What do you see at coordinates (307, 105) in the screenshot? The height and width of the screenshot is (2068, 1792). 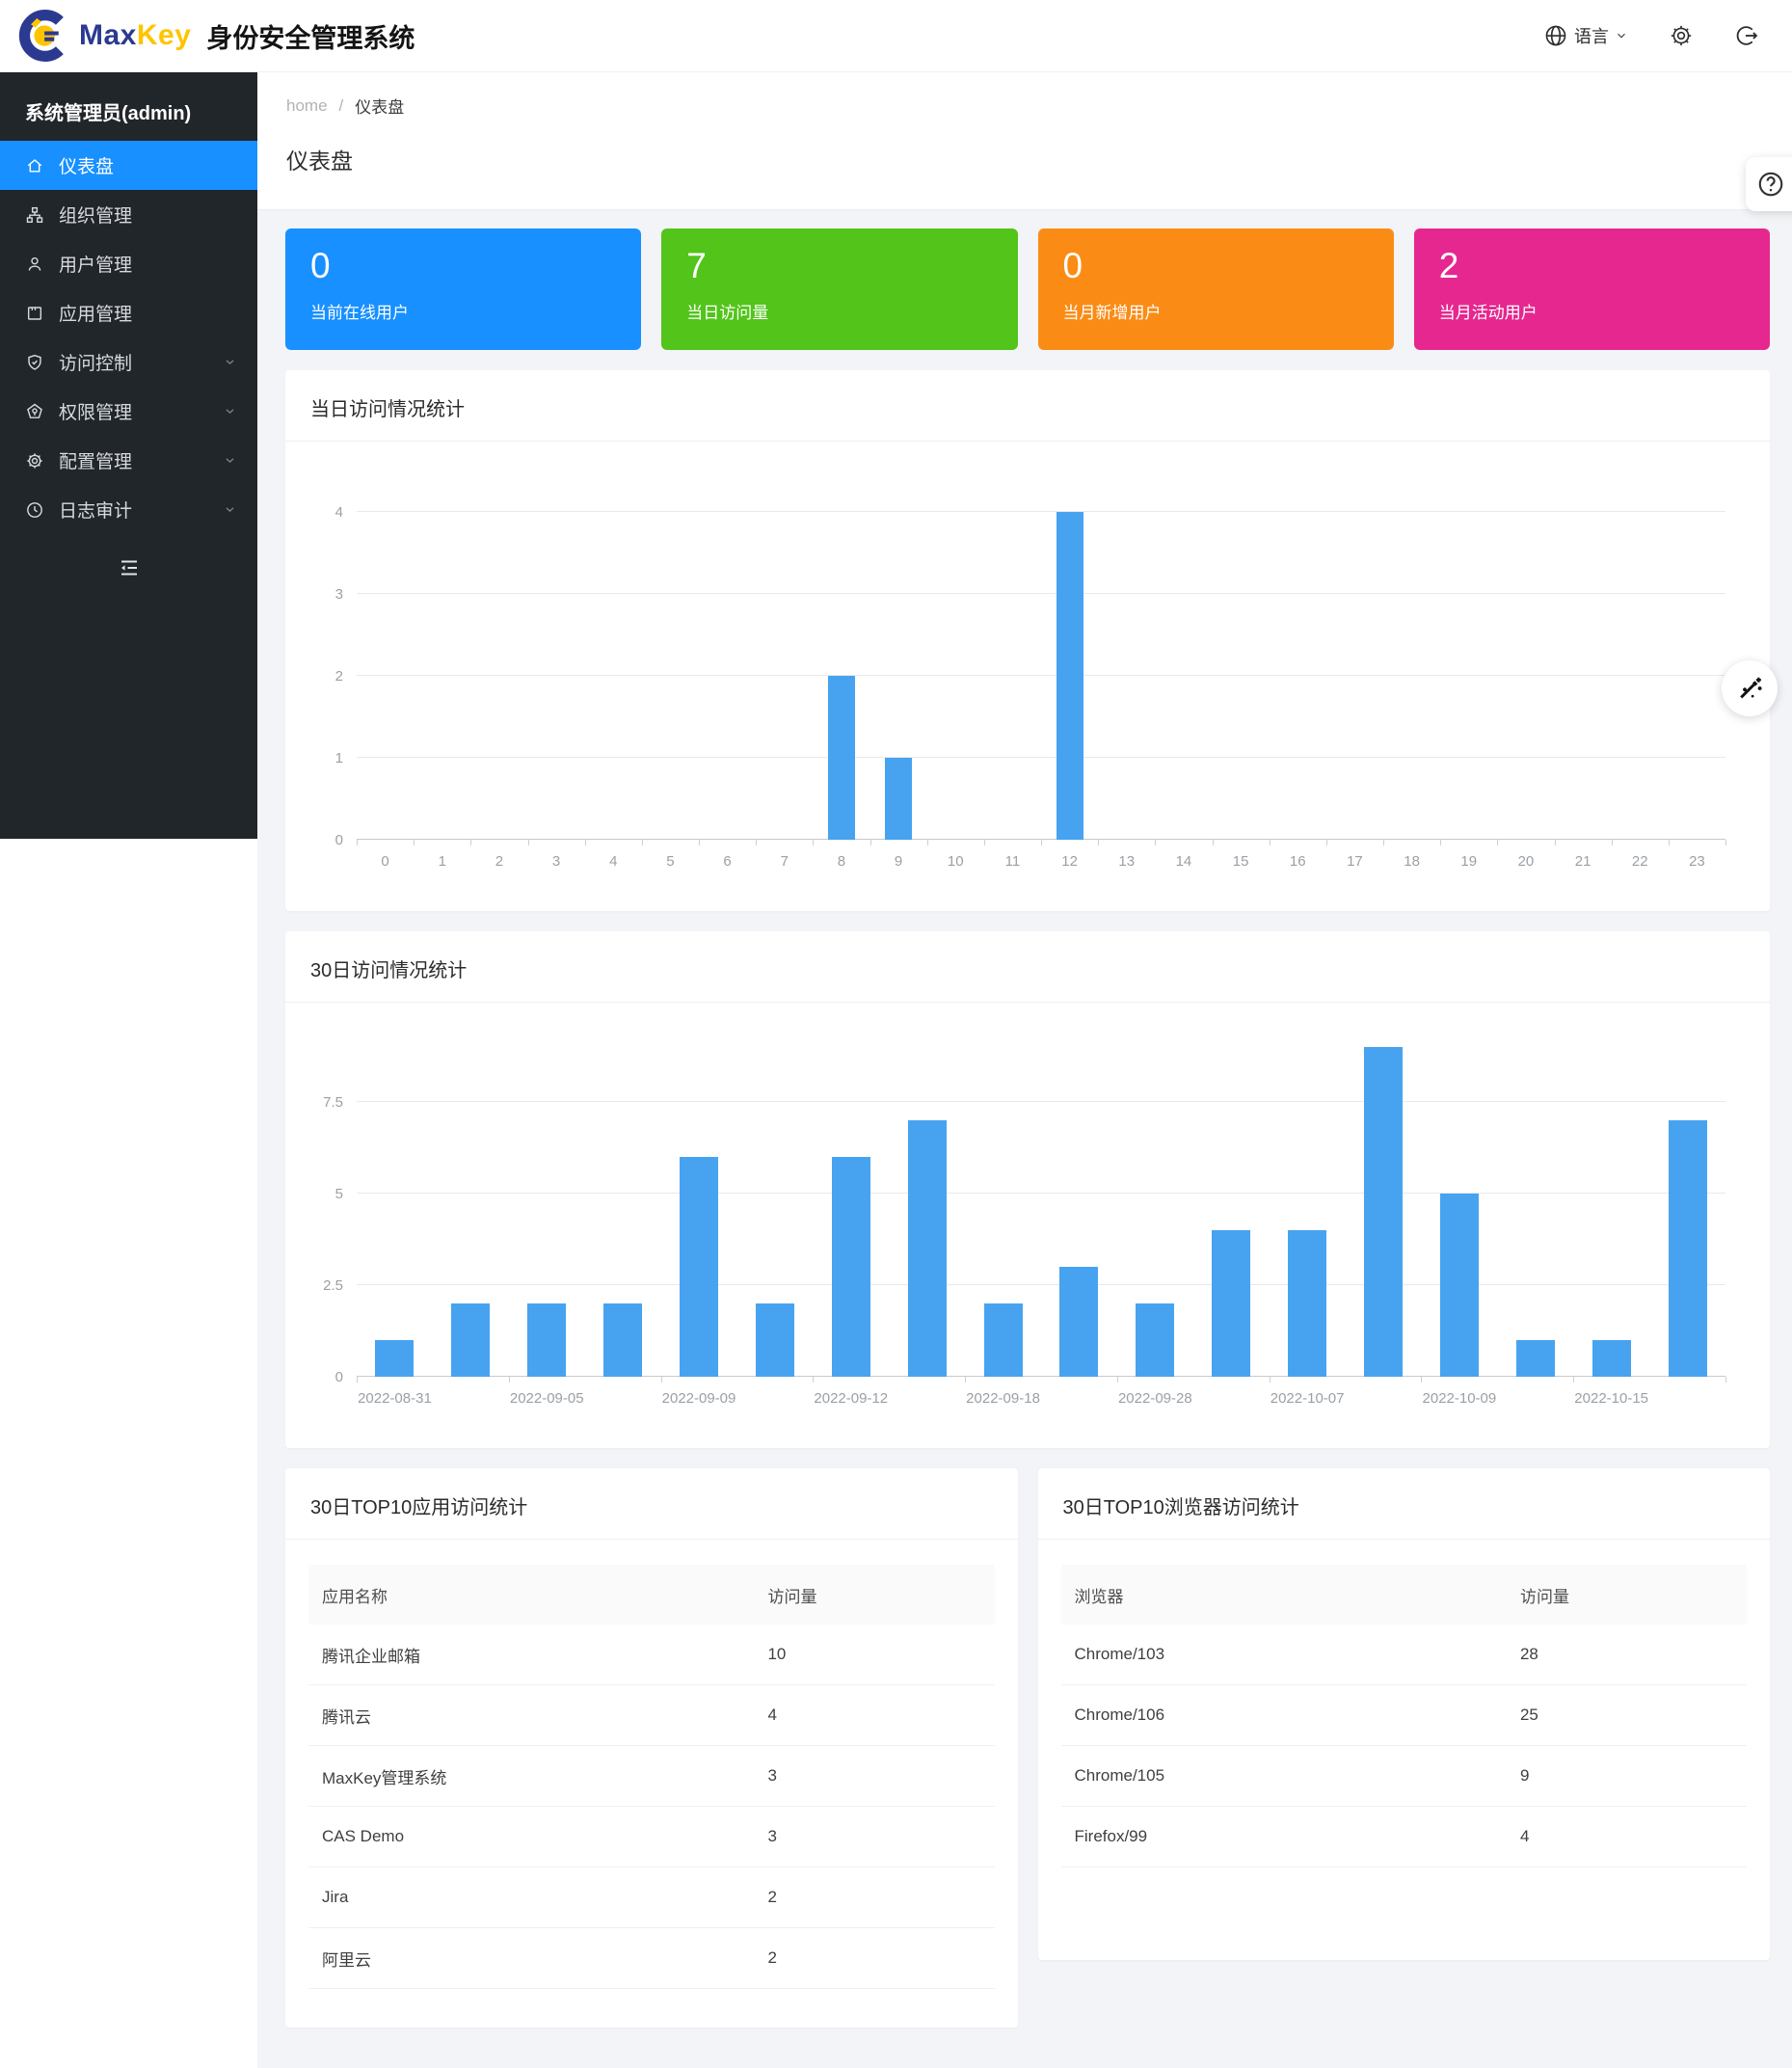 I see `breadcrumb-home-link: home` at bounding box center [307, 105].